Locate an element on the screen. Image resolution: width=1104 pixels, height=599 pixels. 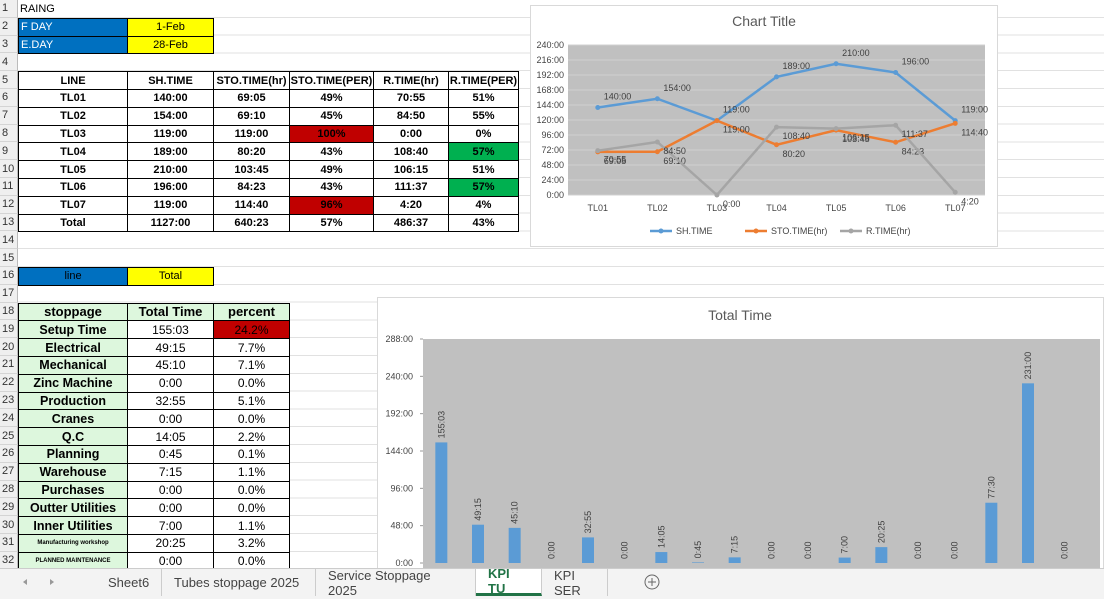
row-number: 4 is located at coordinates (9, 62).